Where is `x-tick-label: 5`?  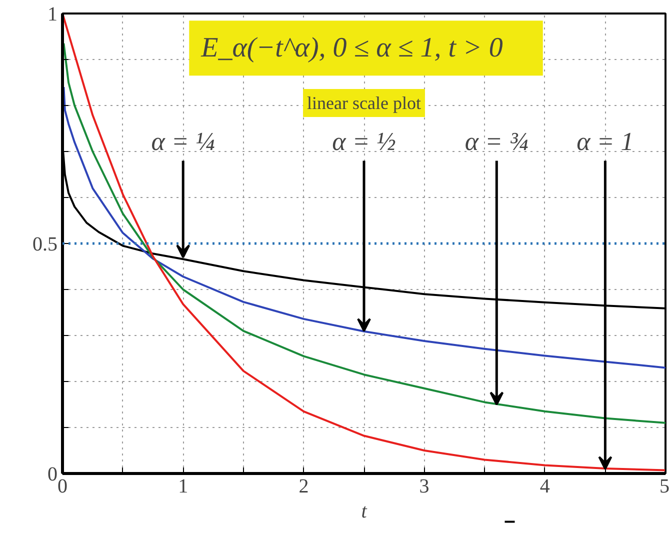 x-tick-label: 5 is located at coordinates (664, 487).